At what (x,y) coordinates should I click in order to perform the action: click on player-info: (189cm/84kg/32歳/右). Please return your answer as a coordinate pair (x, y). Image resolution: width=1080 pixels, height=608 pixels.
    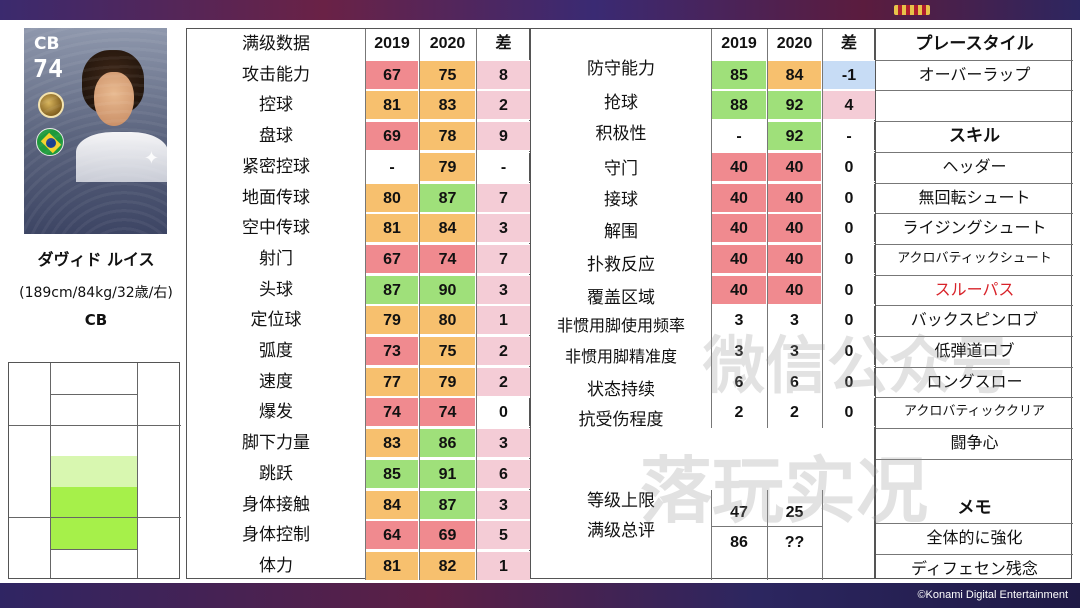
    Looking at the image, I should click on (96, 293).